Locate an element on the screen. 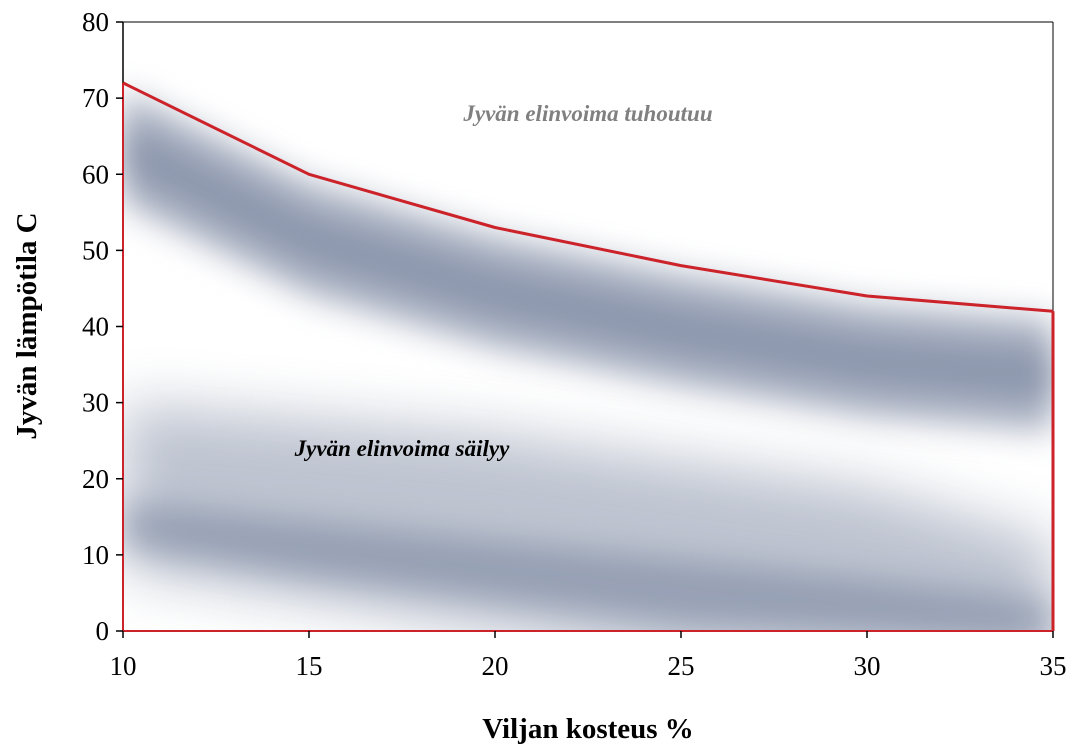  y-axis-ticks: 0 10 20 30 40 50 60 70 80 is located at coordinates (102, 326).